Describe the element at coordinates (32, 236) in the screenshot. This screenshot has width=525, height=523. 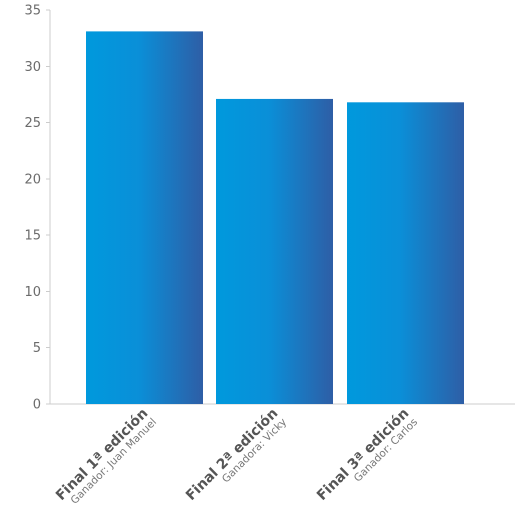
I see `y-tick-label: 15` at that location.